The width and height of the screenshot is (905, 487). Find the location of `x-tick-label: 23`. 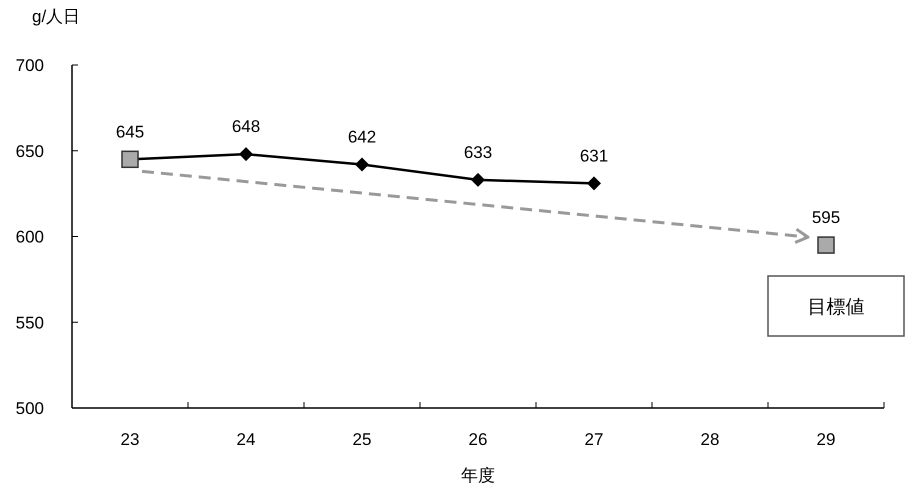

x-tick-label: 23 is located at coordinates (130, 439).